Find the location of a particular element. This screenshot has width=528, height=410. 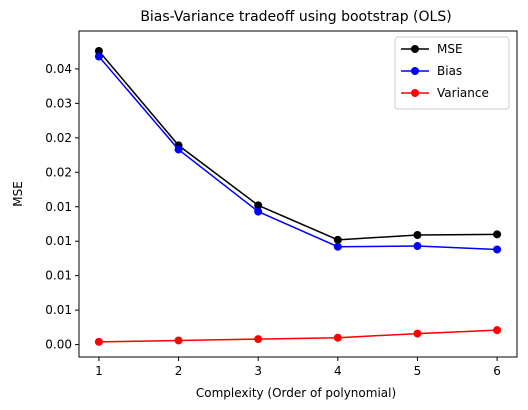

x-tick-label: 3 is located at coordinates (258, 371).